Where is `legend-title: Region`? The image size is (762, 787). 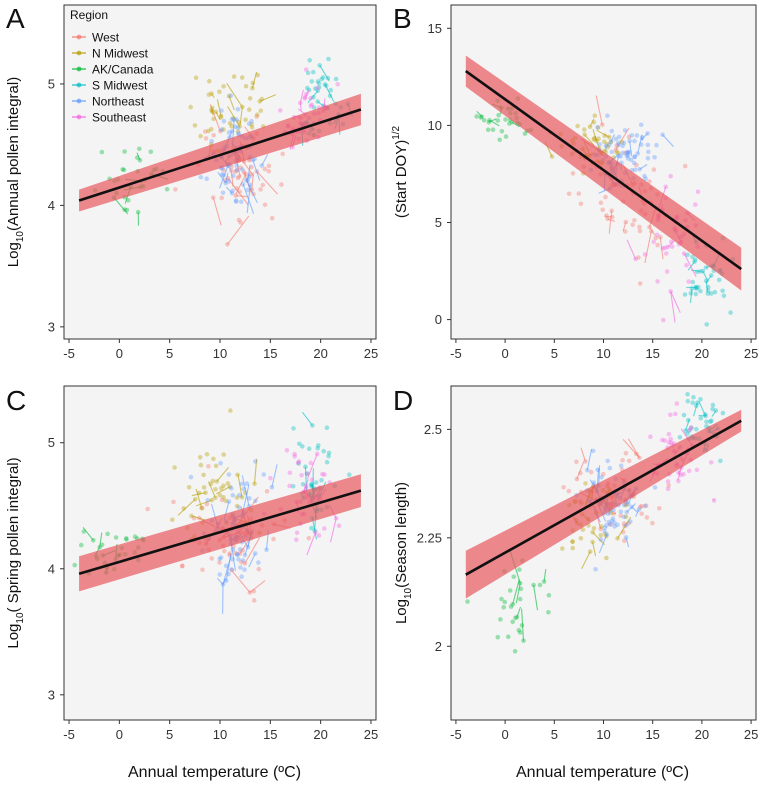 legend-title: Region is located at coordinates (89, 15).